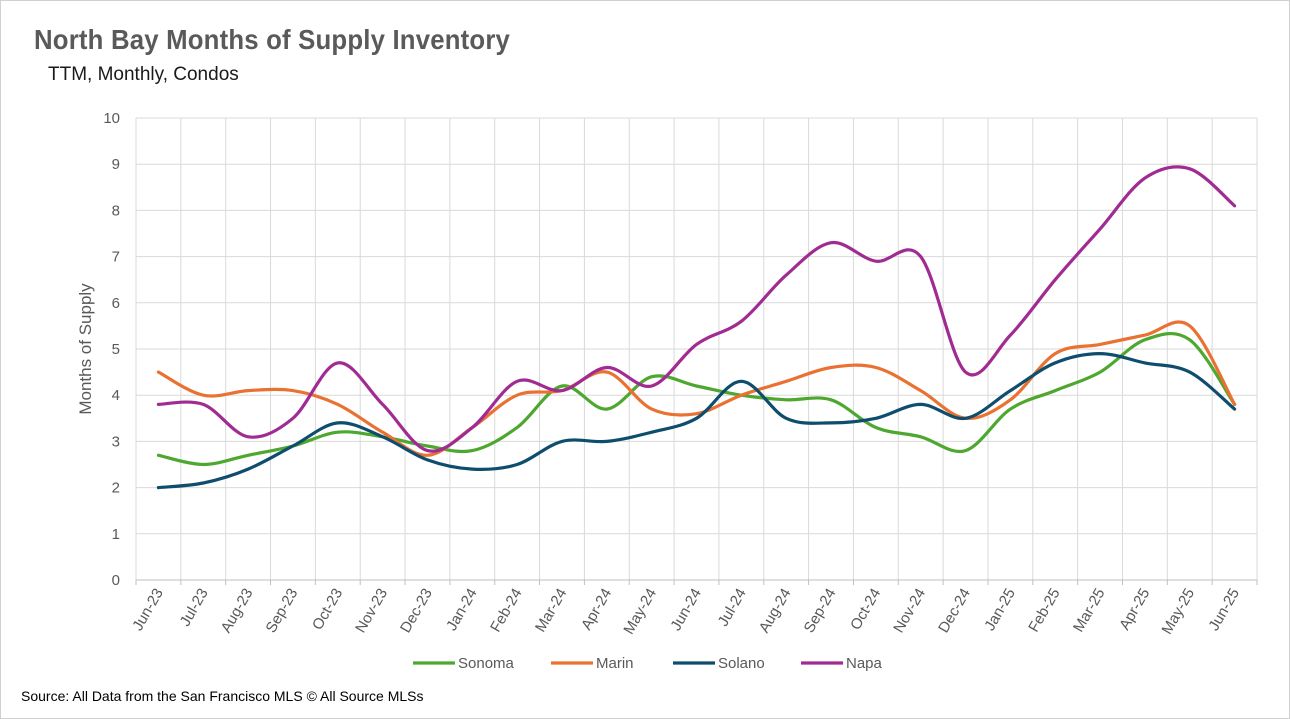 The width and height of the screenshot is (1290, 719). Describe the element at coordinates (116, 164) in the screenshot. I see `y-tick-label: 9` at that location.